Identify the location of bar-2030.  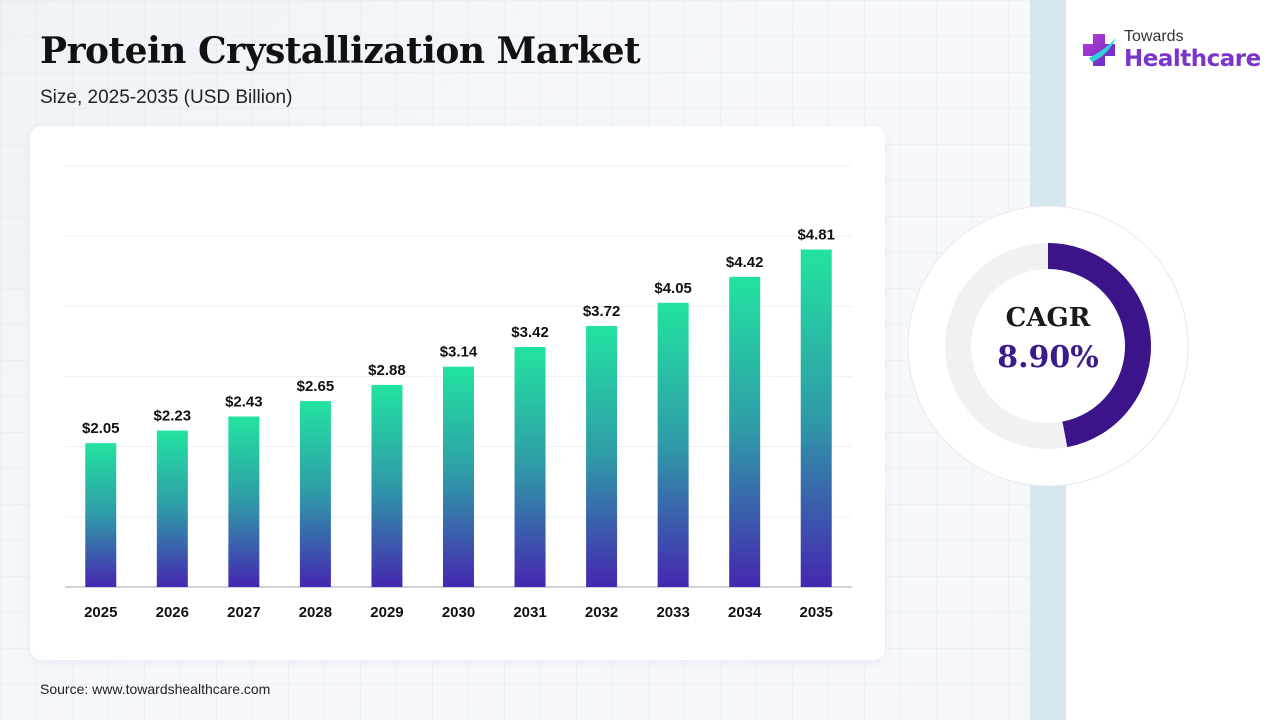
(458, 476).